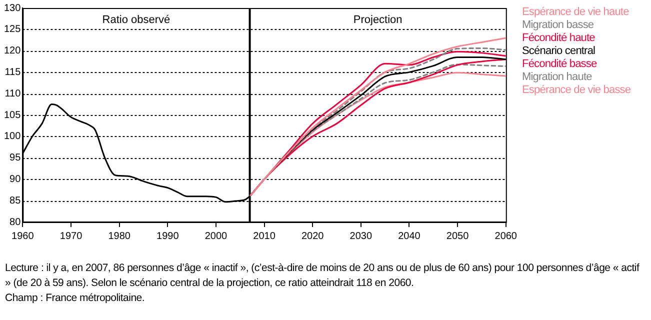 The image size is (651, 320). What do you see at coordinates (16, 158) in the screenshot?
I see `y-tick-label: 95` at bounding box center [16, 158].